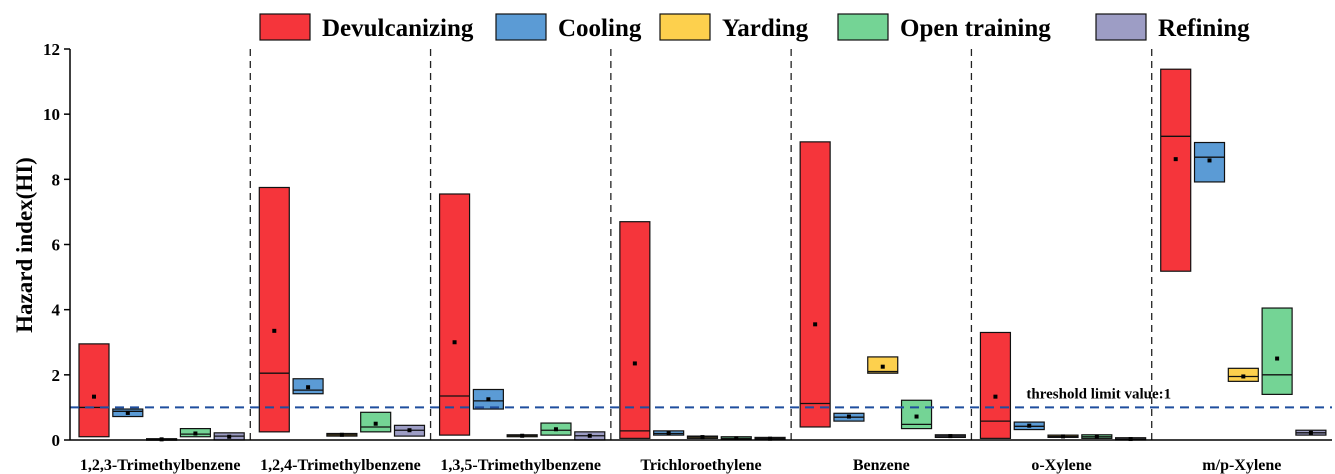 The height and width of the screenshot is (474, 1335). I want to click on y-tick-label: 12, so click(51, 49).